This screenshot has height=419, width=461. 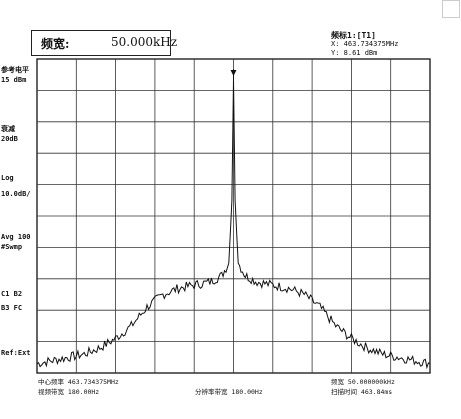 I want to click on scale-label: Log 10.0dB/, so click(x=16, y=186).